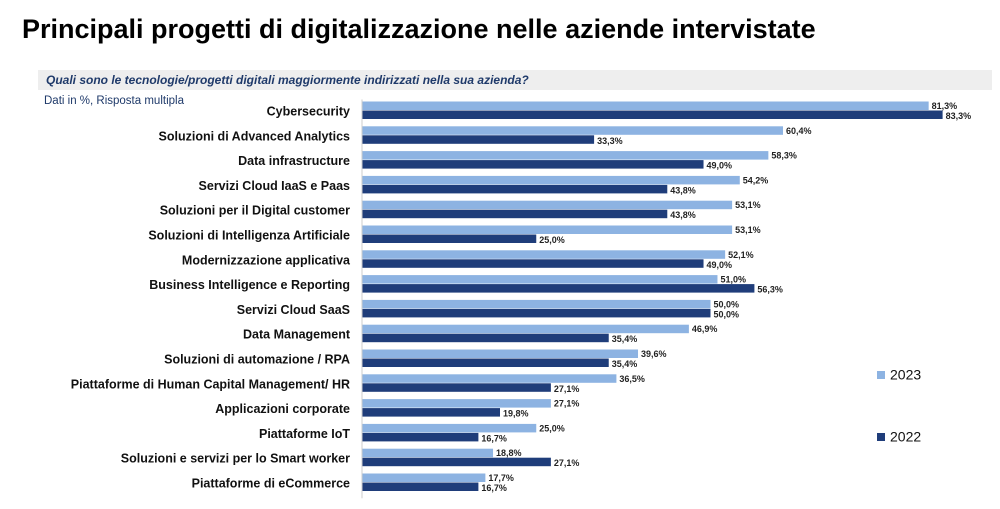 This screenshot has height=509, width=1000. Describe the element at coordinates (114, 101) in the screenshot. I see `chart-subtitle: Dati in %, Risposta multipla` at that location.